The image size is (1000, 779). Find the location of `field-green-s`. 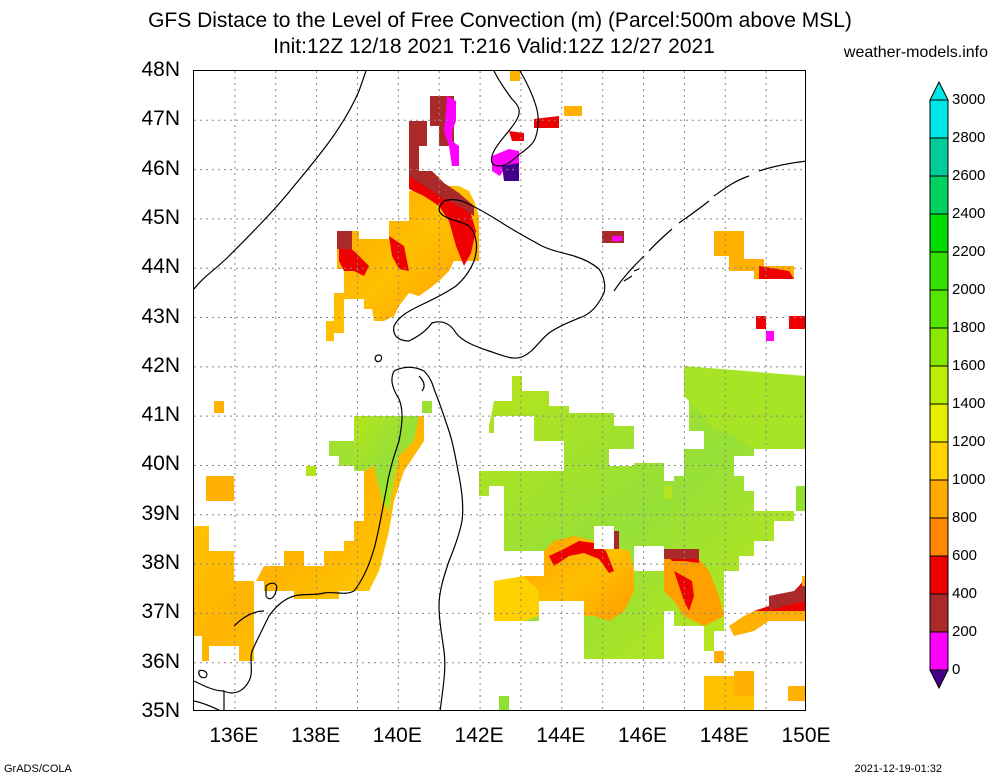

field-green-s is located at coordinates (504, 703).